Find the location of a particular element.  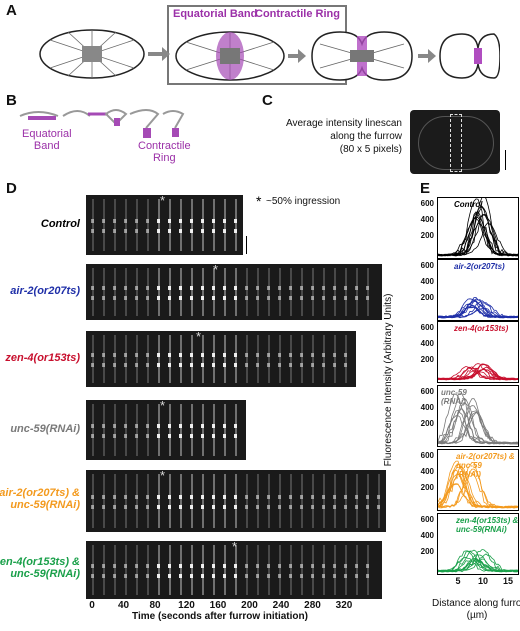

d-scale-bar is located at coordinates (246, 245).